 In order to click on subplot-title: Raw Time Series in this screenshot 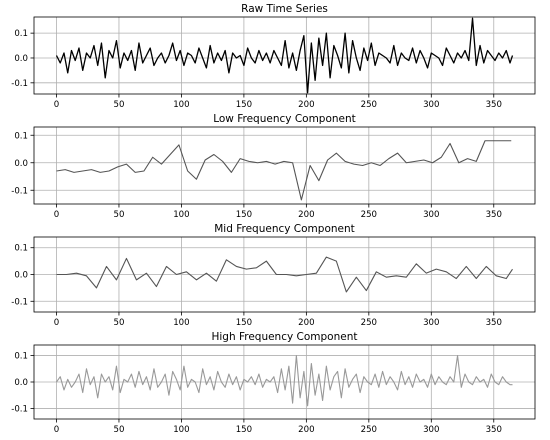, I will do `click(284, 9)`.